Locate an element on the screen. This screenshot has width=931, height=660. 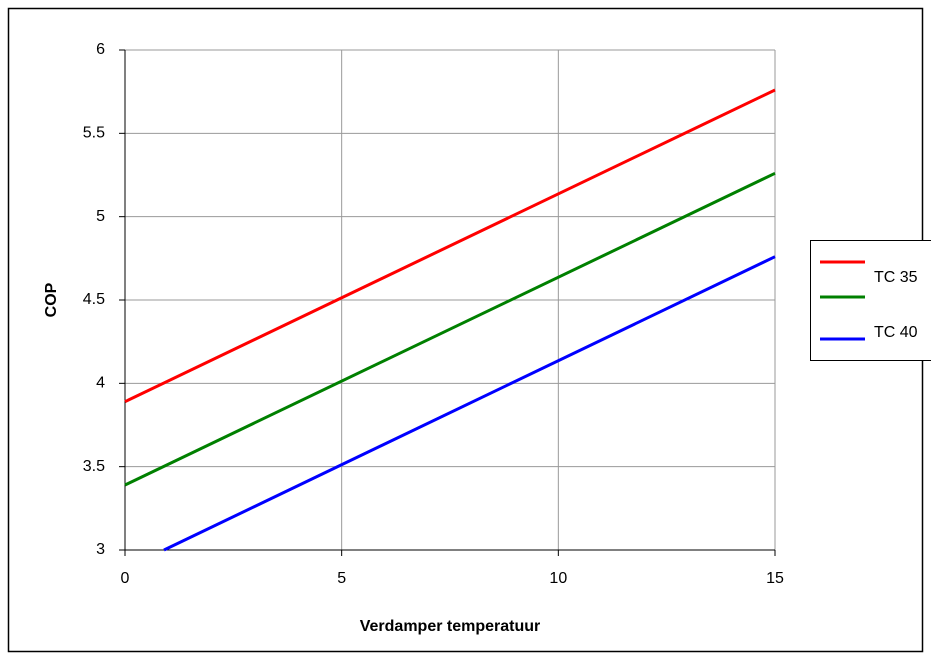
y-axis-title: COP is located at coordinates (51, 299).